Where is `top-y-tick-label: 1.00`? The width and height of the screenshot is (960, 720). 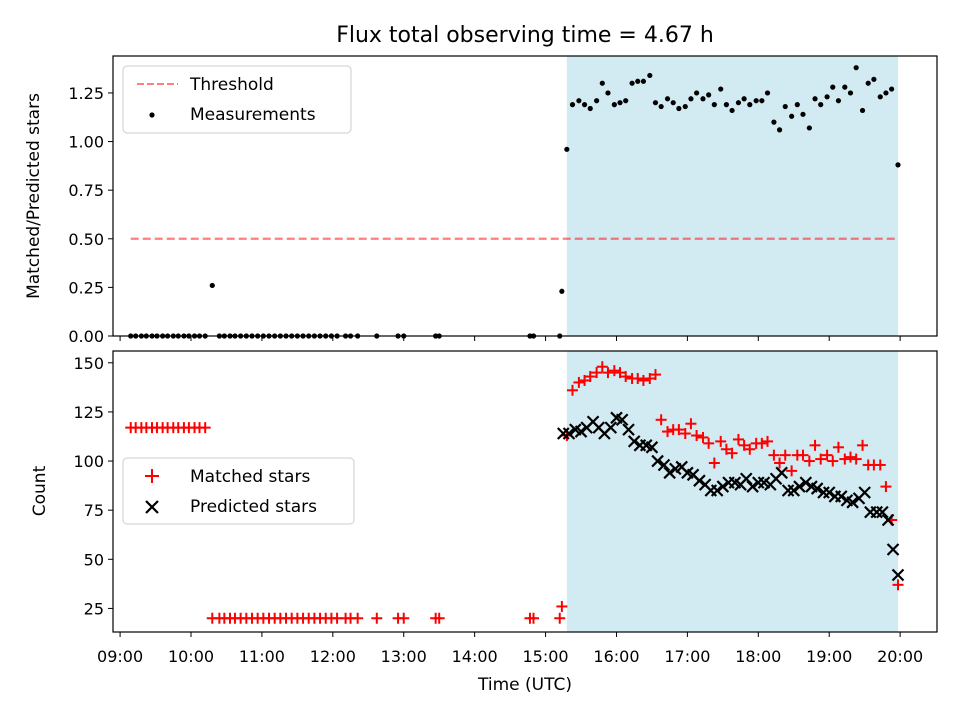 top-y-tick-label: 1.00 is located at coordinates (86, 142).